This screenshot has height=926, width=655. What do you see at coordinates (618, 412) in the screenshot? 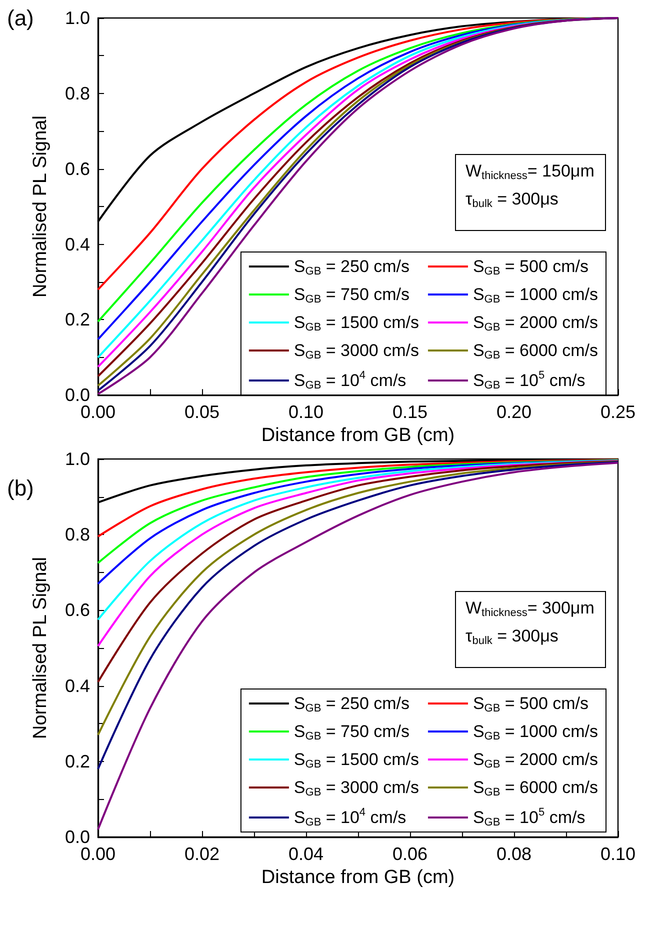
I see `x-tick-label: 0.25` at bounding box center [618, 412].